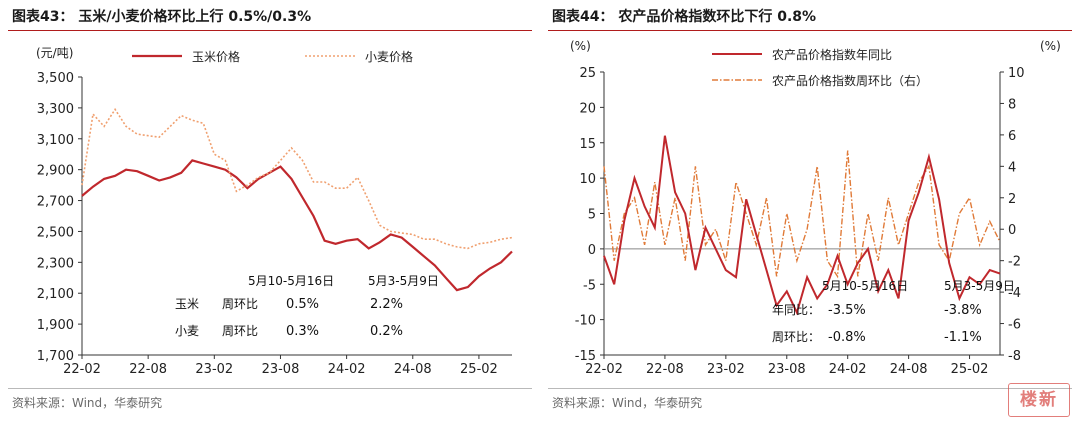  I want to click on y-tick-label-right: 2, so click(1012, 199).